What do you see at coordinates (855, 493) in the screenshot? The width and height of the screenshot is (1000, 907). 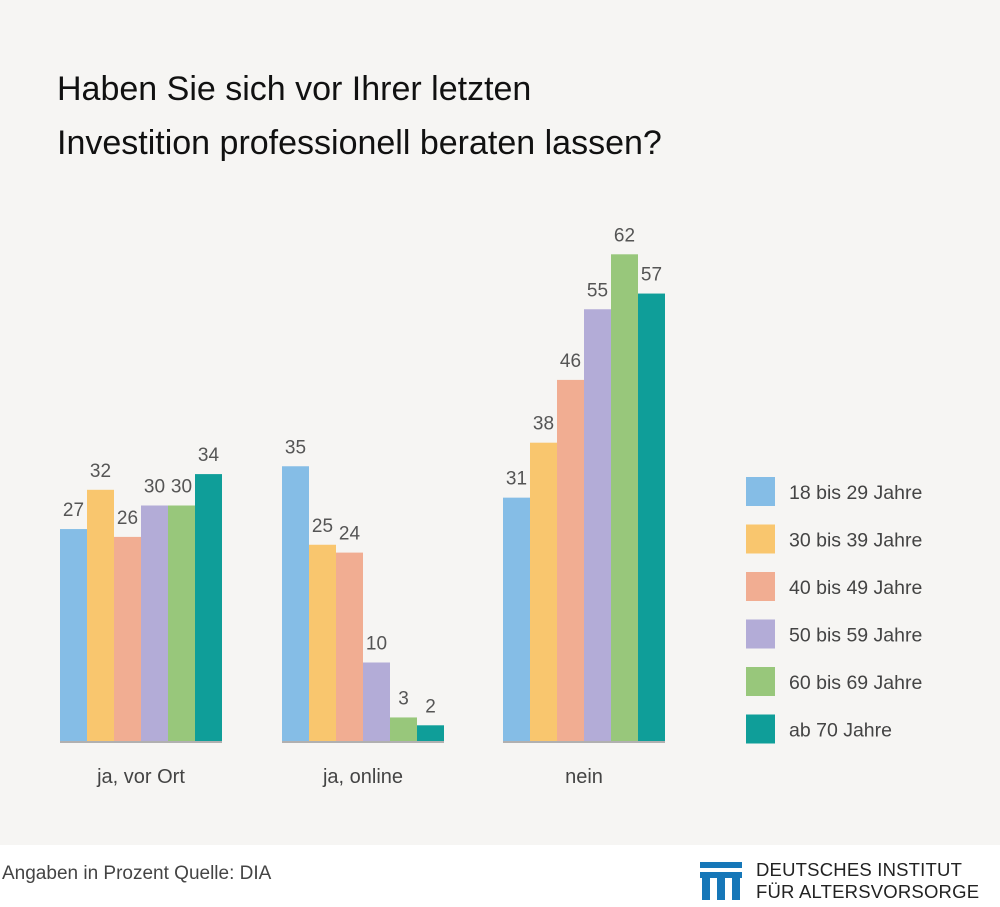 I see `legend-label: 18 bis 29 Jahre` at bounding box center [855, 493].